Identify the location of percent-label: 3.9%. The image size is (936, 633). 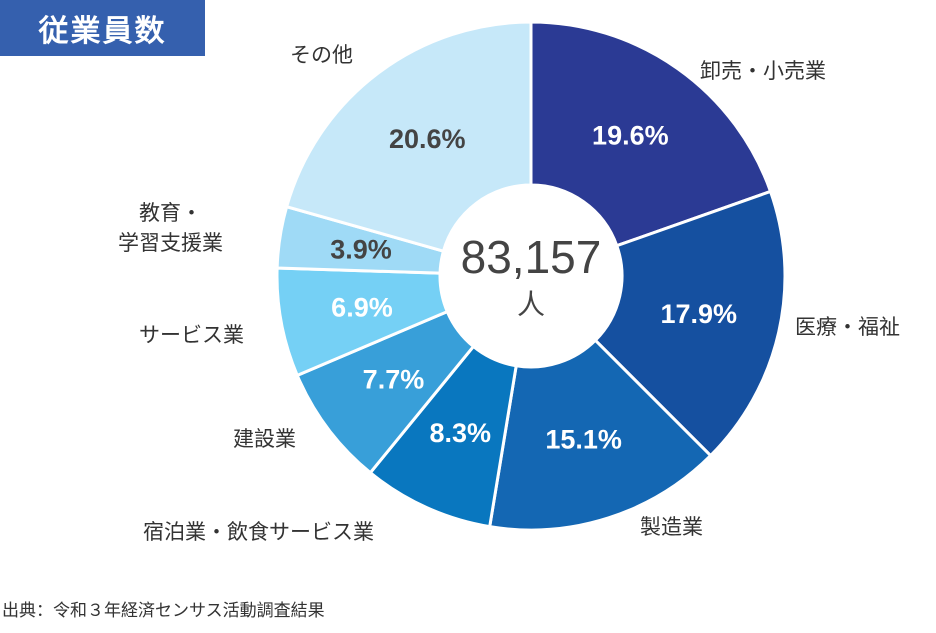
(361, 250).